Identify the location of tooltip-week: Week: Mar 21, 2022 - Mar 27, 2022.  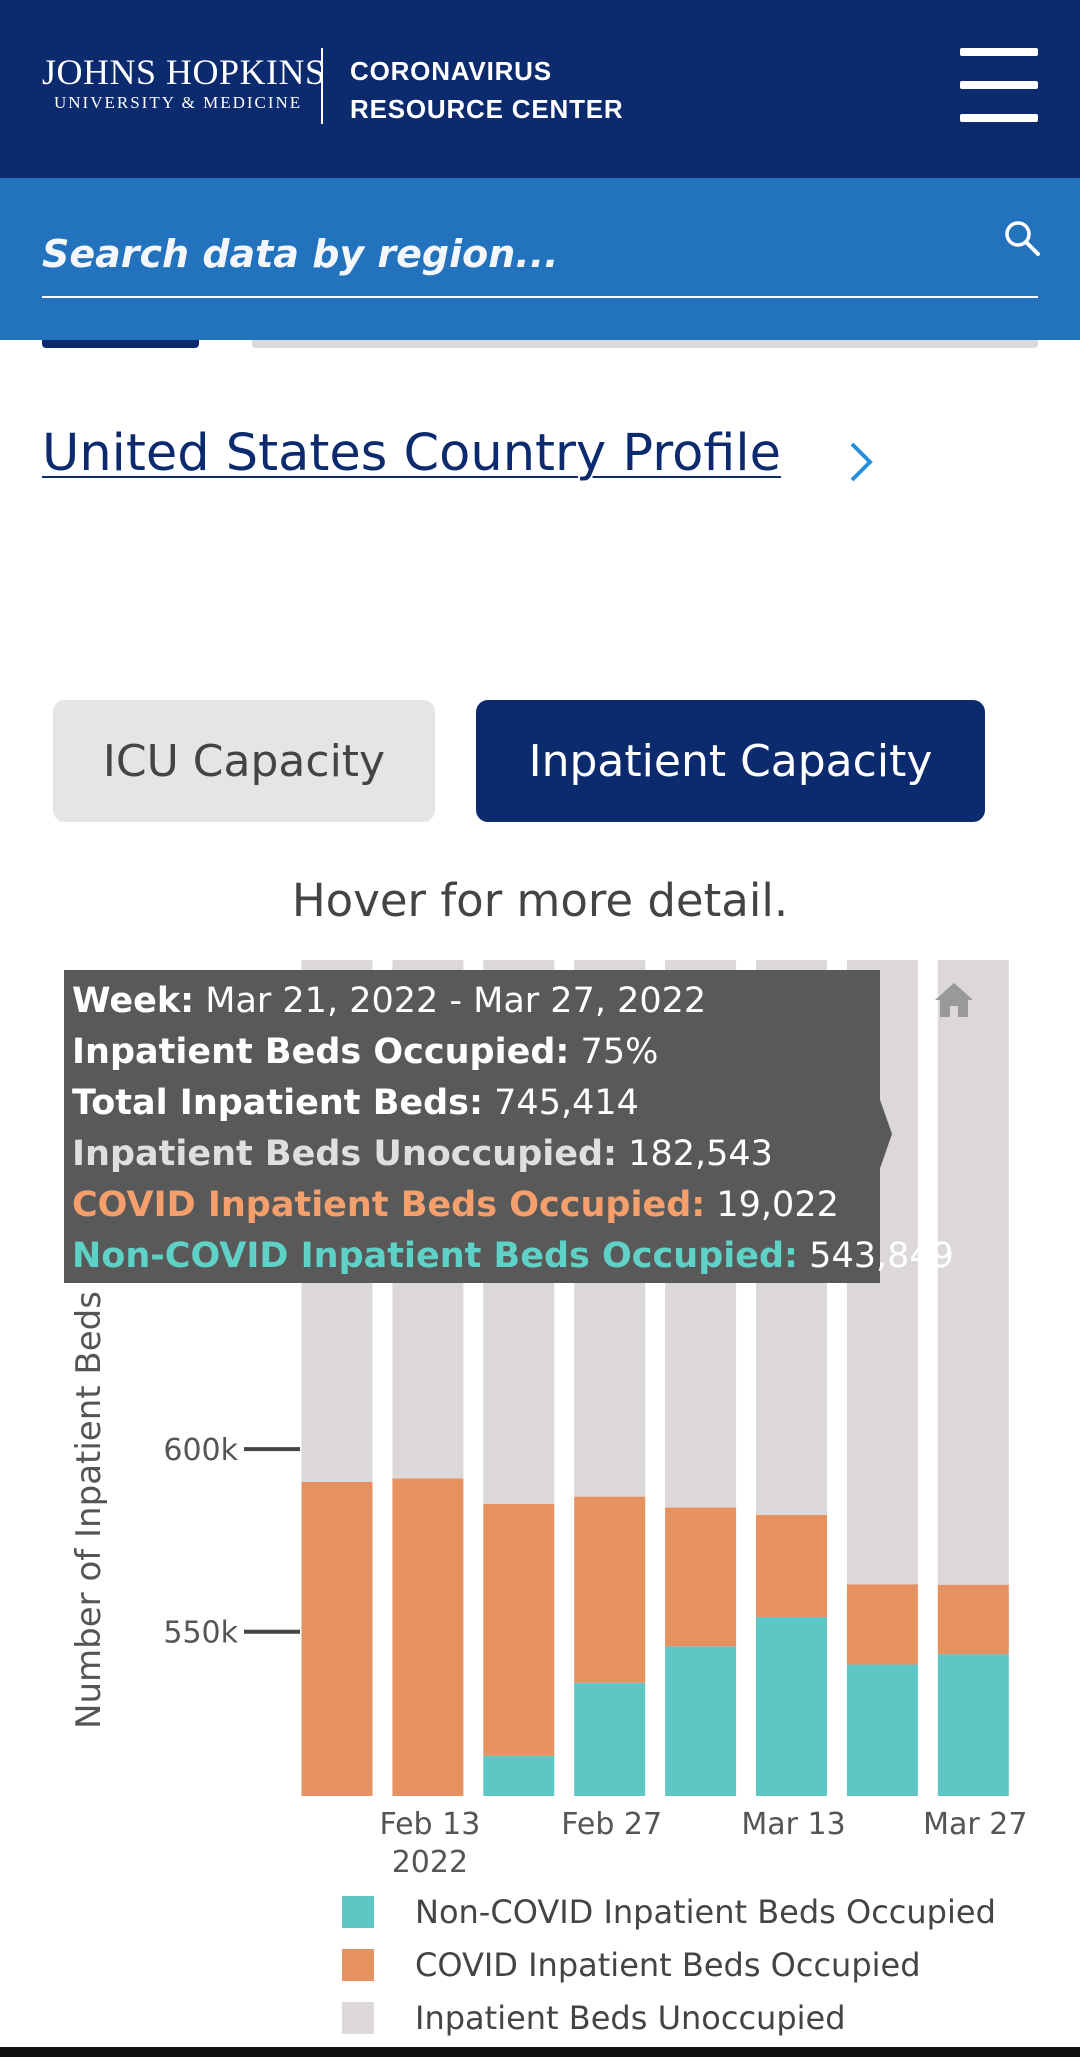
(389, 1001).